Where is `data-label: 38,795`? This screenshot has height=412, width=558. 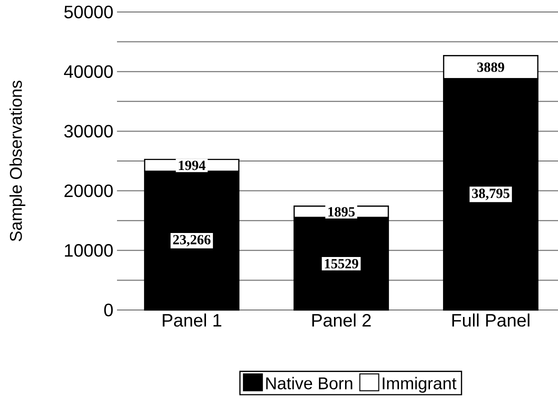
data-label: 38,795 is located at coordinates (491, 194).